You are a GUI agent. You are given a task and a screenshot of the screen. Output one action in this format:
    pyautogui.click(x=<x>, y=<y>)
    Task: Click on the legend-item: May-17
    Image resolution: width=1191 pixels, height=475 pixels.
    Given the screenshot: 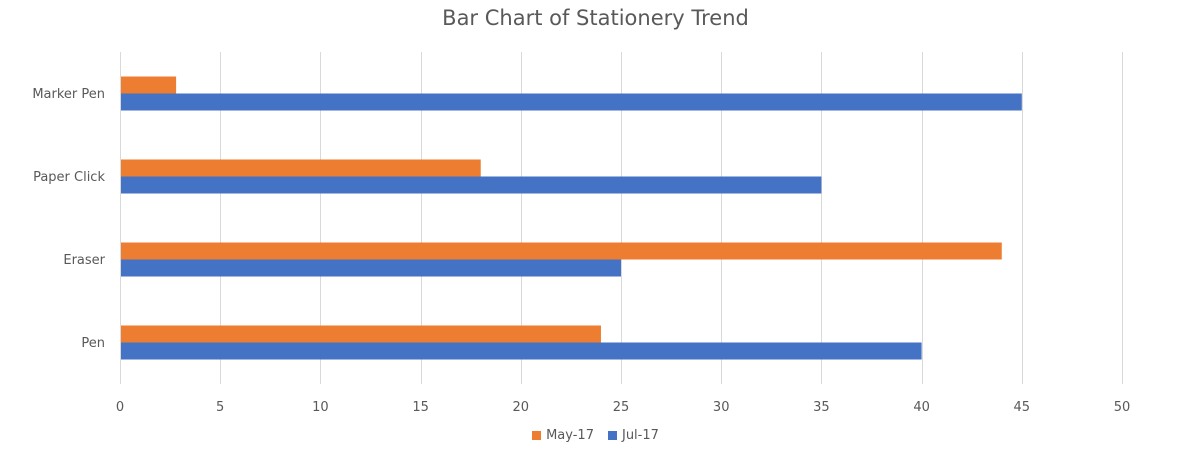 What is the action you would take?
    pyautogui.click(x=563, y=435)
    